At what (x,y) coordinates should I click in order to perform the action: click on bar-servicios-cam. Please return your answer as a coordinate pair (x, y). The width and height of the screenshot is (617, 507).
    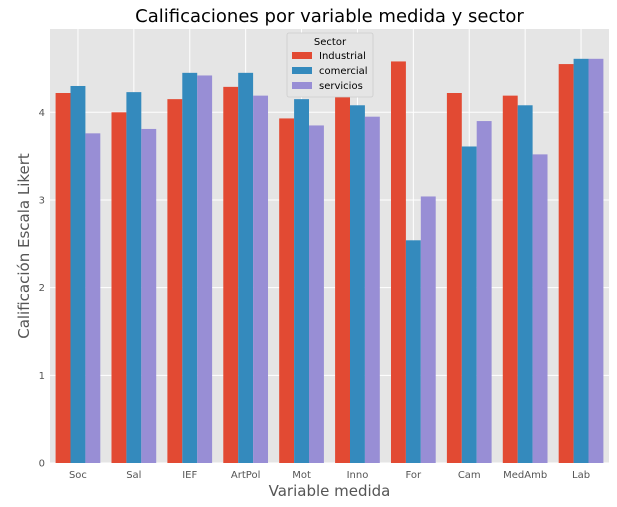
    Looking at the image, I should click on (484, 292).